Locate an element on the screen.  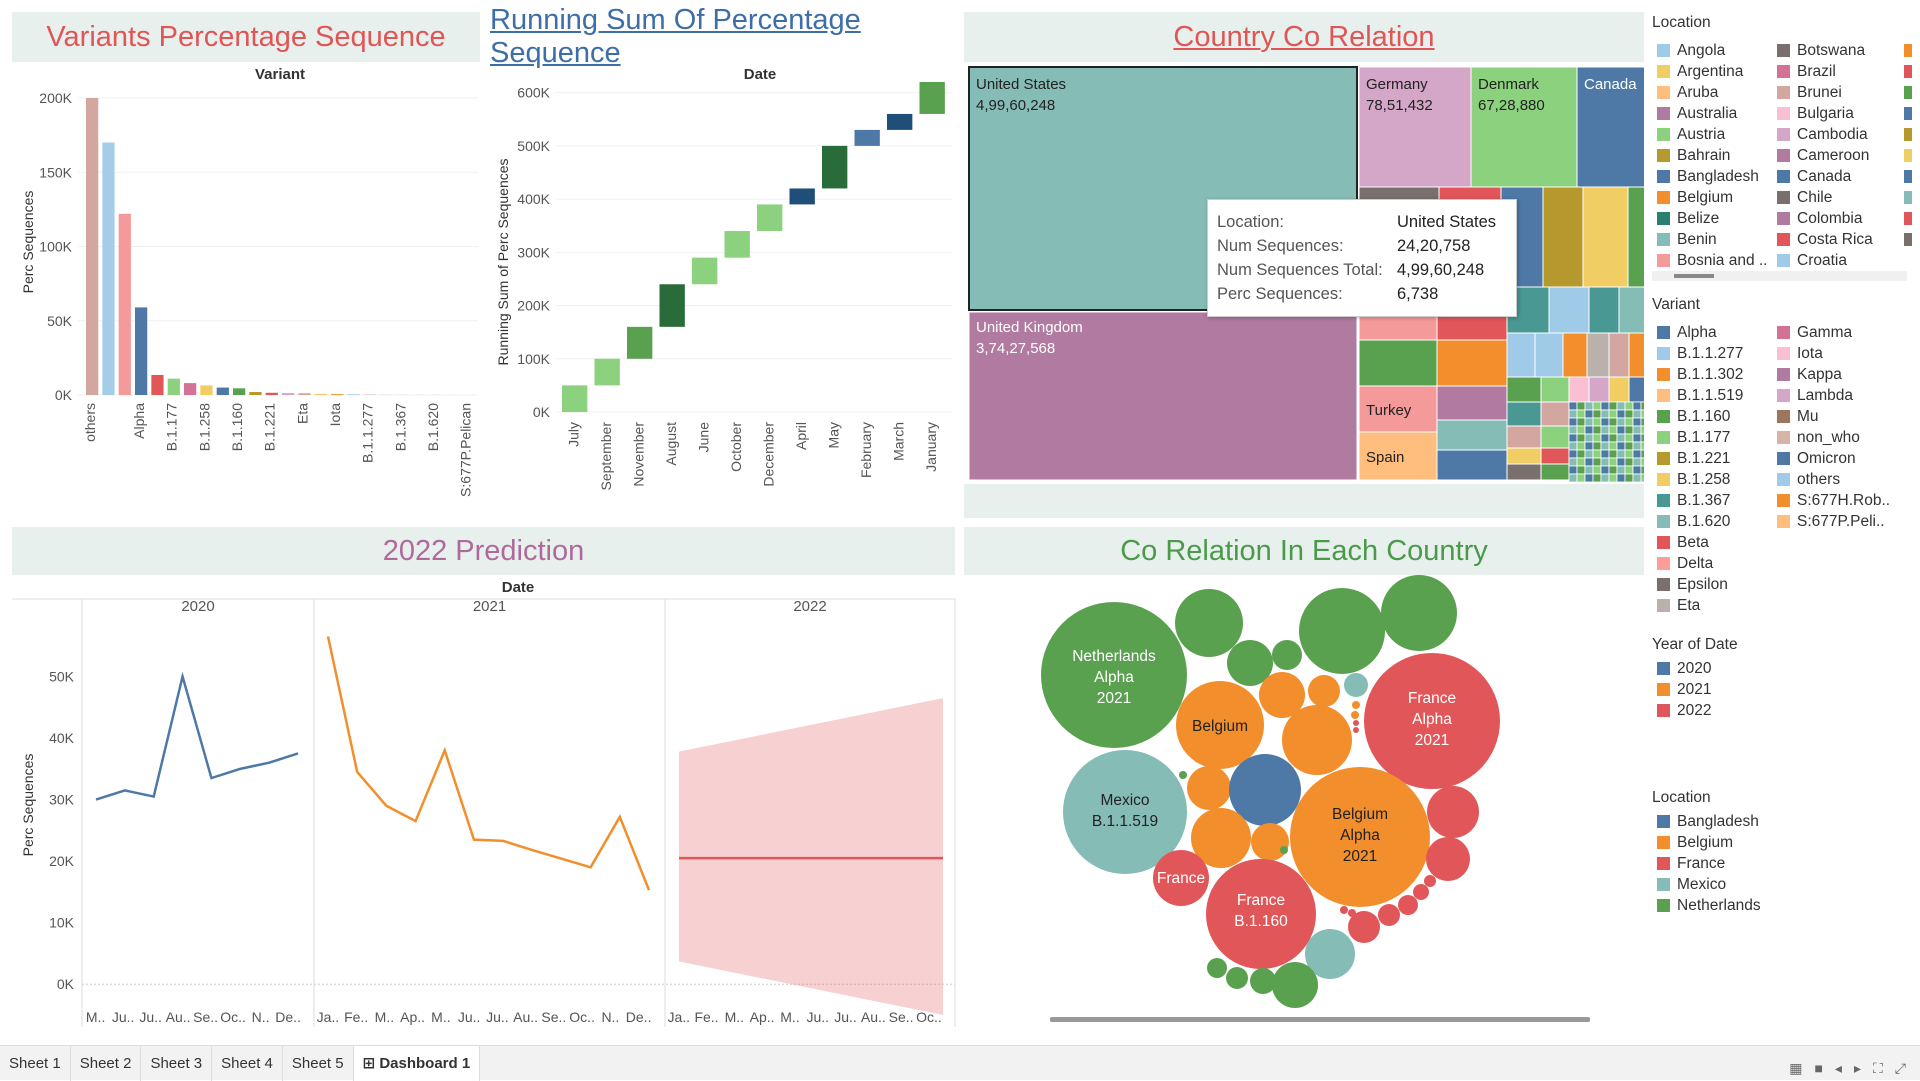
variant-legend-item: Kappa is located at coordinates (1844, 374).